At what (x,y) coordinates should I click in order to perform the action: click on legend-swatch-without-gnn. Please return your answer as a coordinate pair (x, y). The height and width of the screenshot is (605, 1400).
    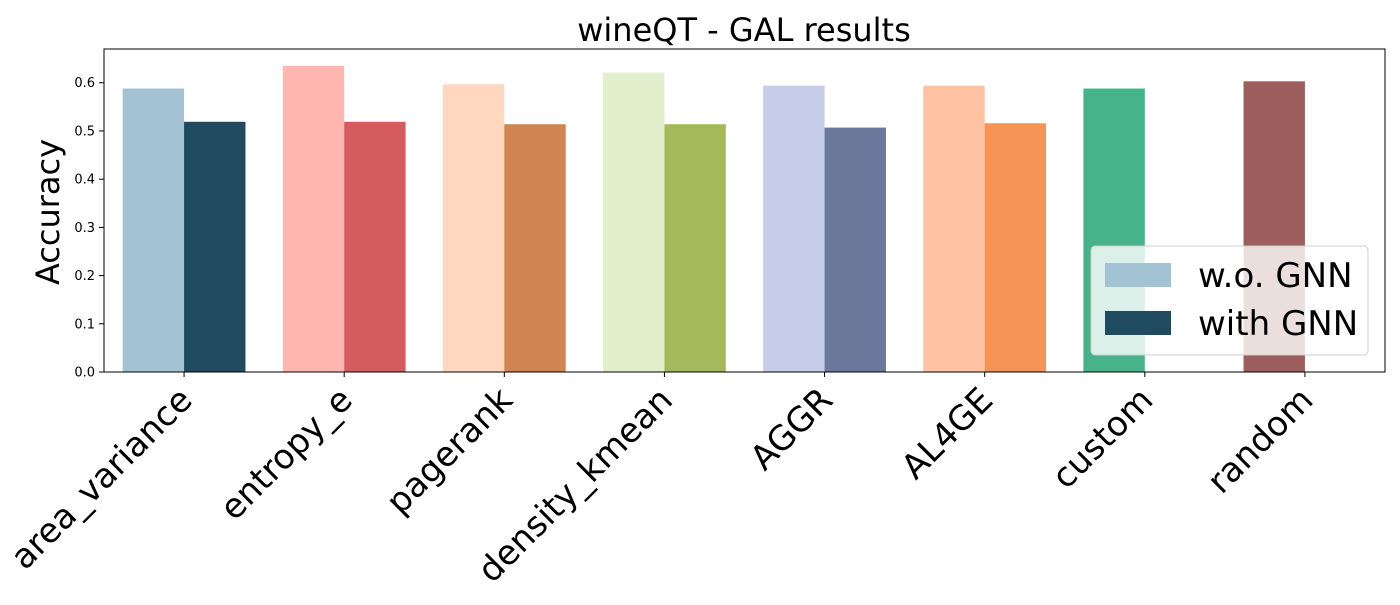
    Looking at the image, I should click on (1138, 275).